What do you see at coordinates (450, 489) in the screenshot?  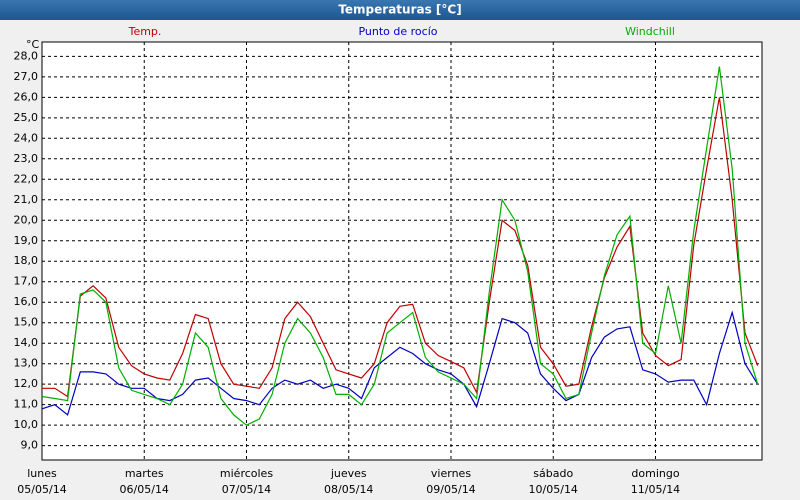 I see `x-tick-date: 09/05/14` at bounding box center [450, 489].